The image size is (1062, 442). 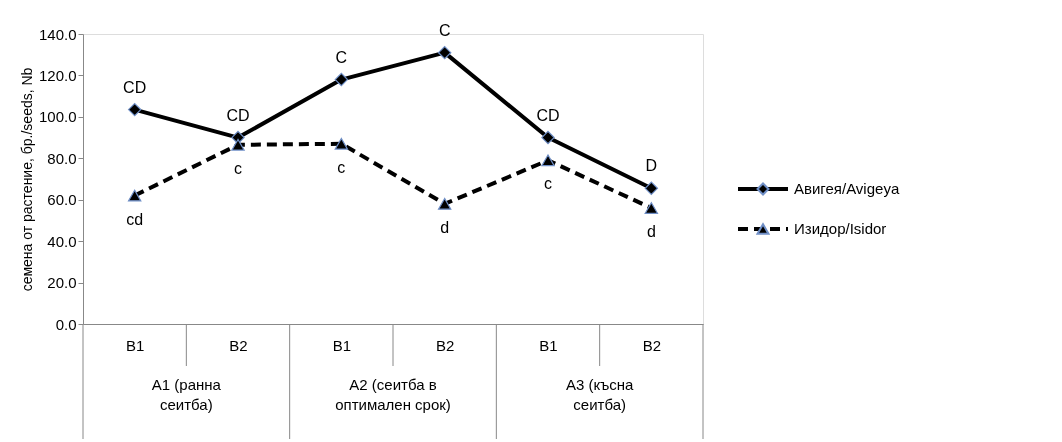 What do you see at coordinates (135, 219) in the screenshot?
I see `data-label: cd` at bounding box center [135, 219].